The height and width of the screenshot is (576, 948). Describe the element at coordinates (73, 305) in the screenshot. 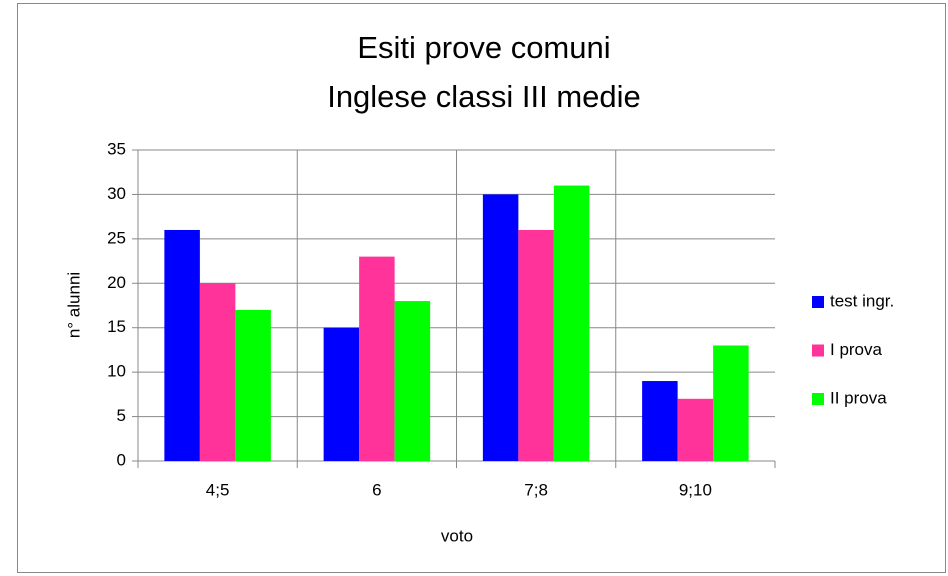

I see `y-axis-label: n° alunni` at that location.